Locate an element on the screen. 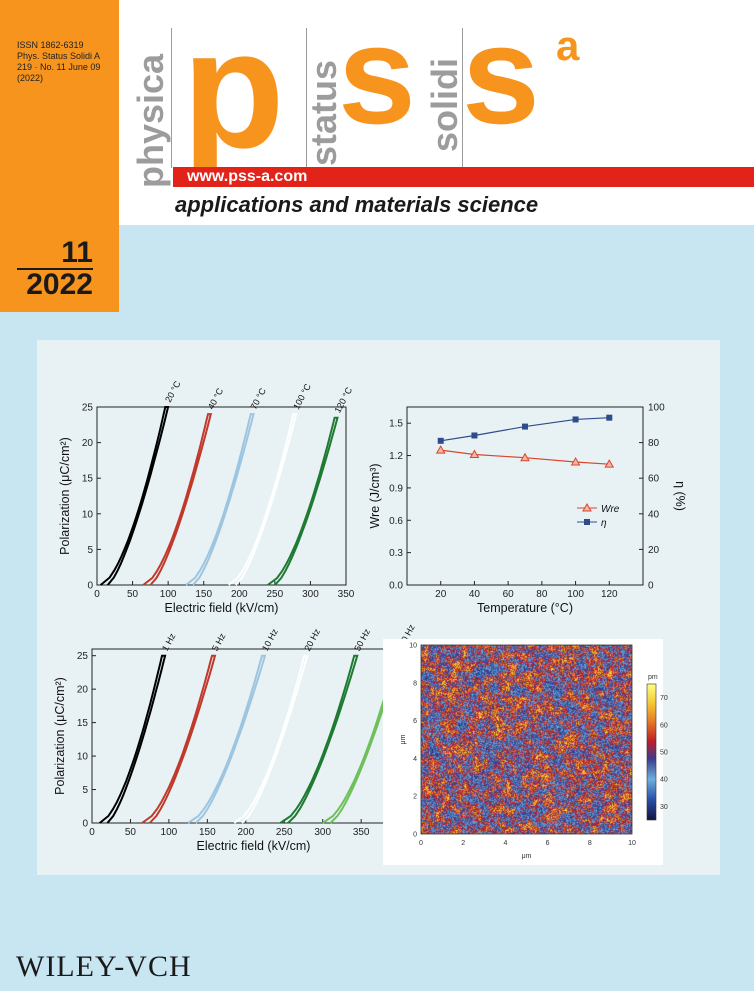  issue-year: 2022 is located at coordinates (59, 284).